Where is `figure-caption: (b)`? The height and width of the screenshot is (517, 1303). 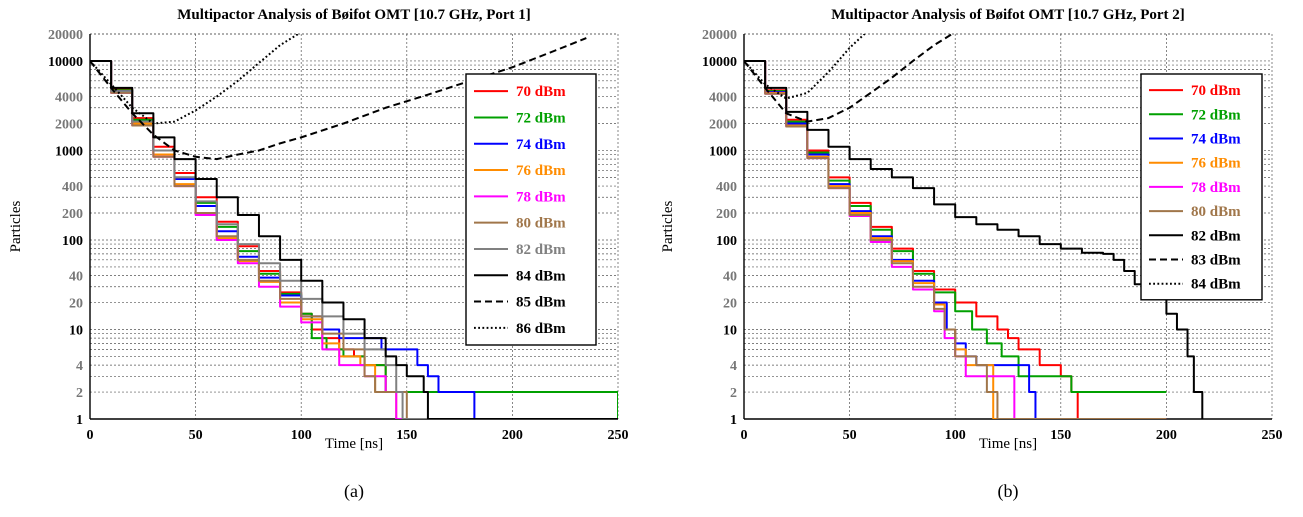 figure-caption: (b) is located at coordinates (1008, 491).